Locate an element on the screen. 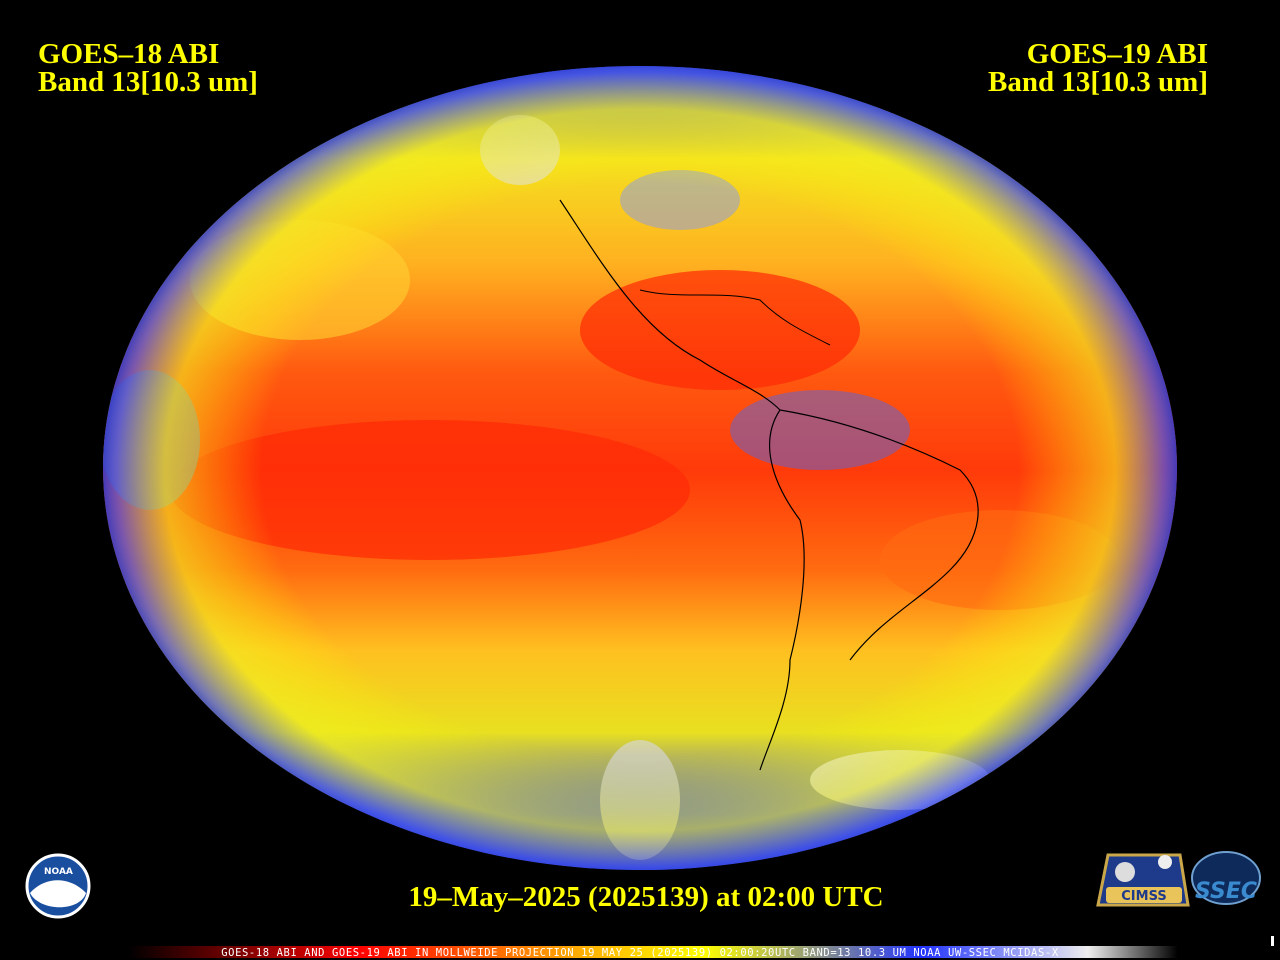 This screenshot has height=960, width=1280. color-bar is located at coordinates (640, 952).